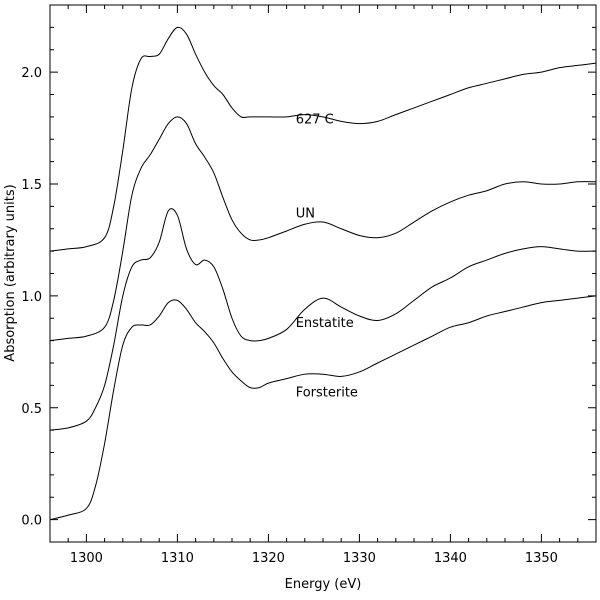 This screenshot has width=600, height=600. I want to click on y-axis-title: Absorption (arbitrary units), so click(10, 272).